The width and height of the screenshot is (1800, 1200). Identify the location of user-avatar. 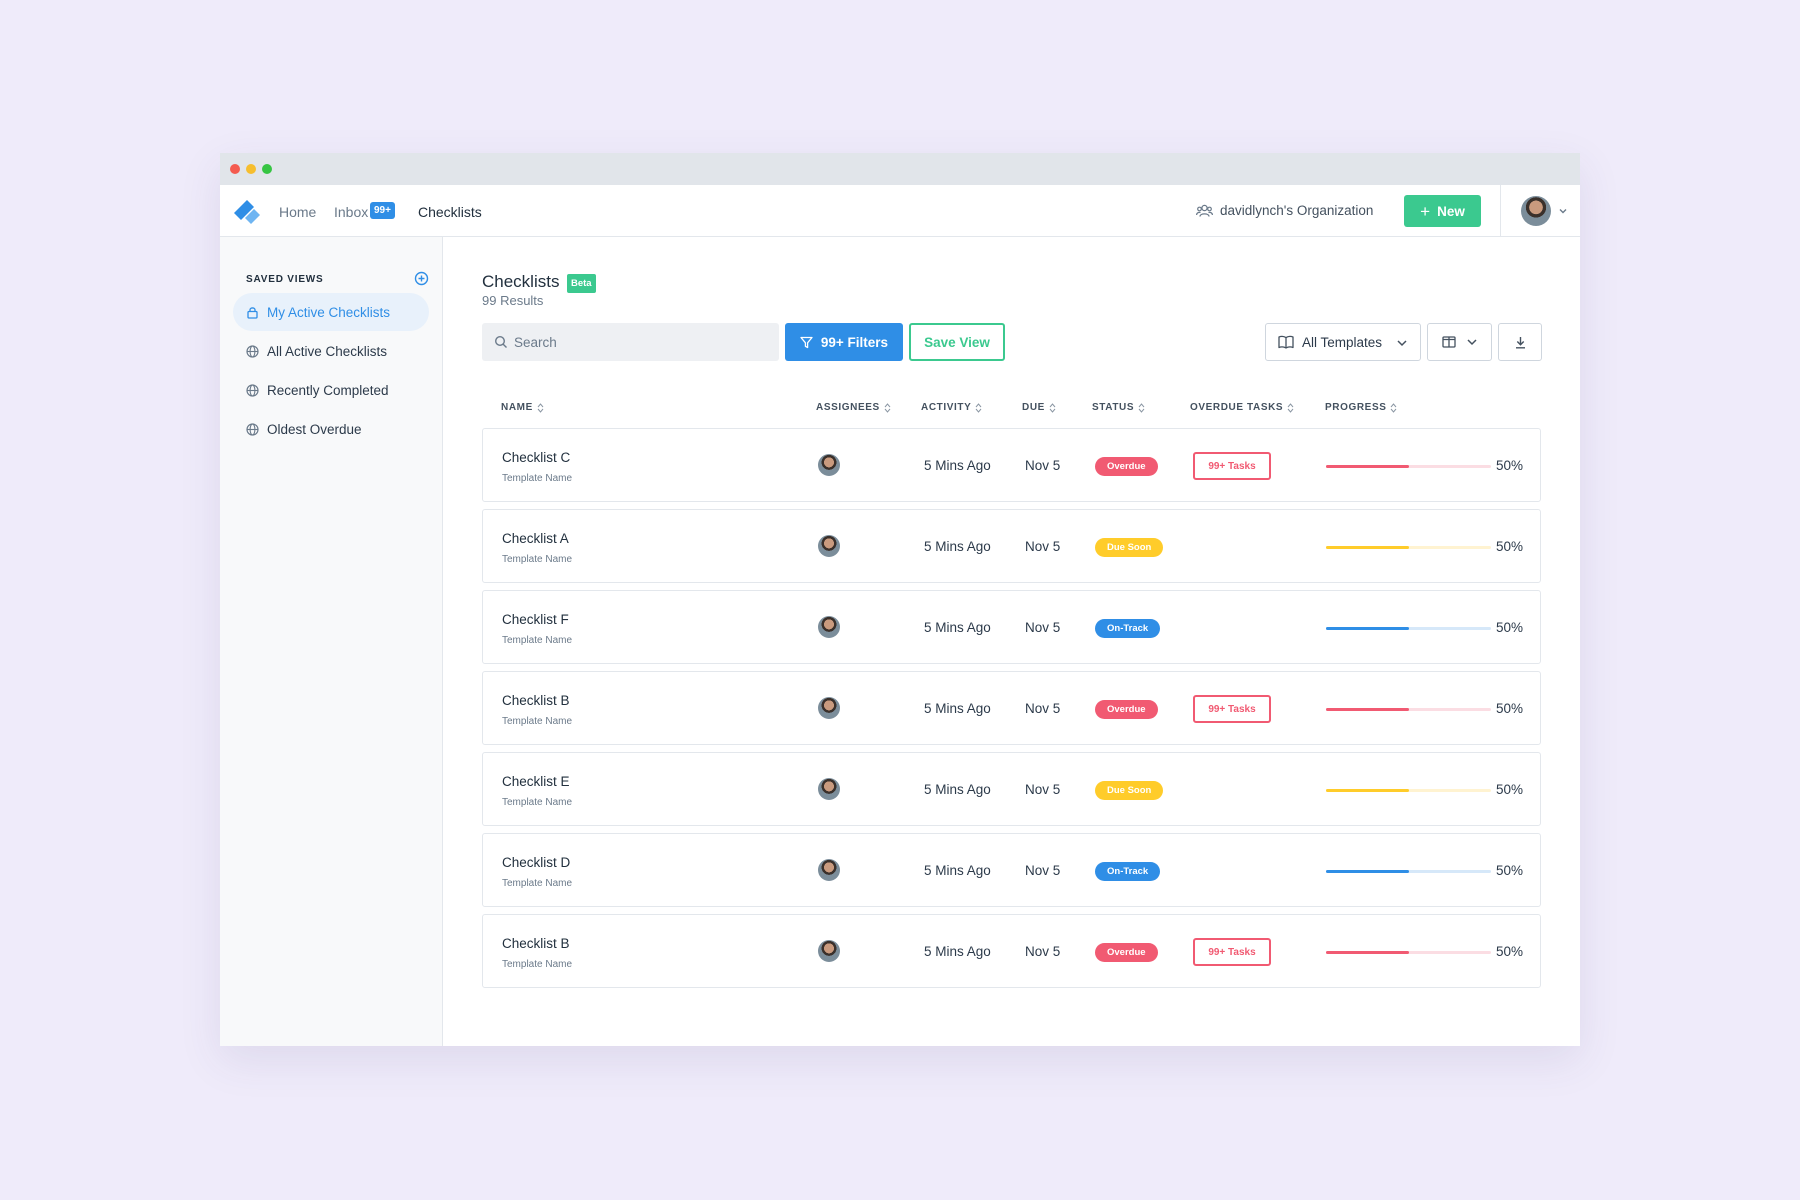
(1536, 211).